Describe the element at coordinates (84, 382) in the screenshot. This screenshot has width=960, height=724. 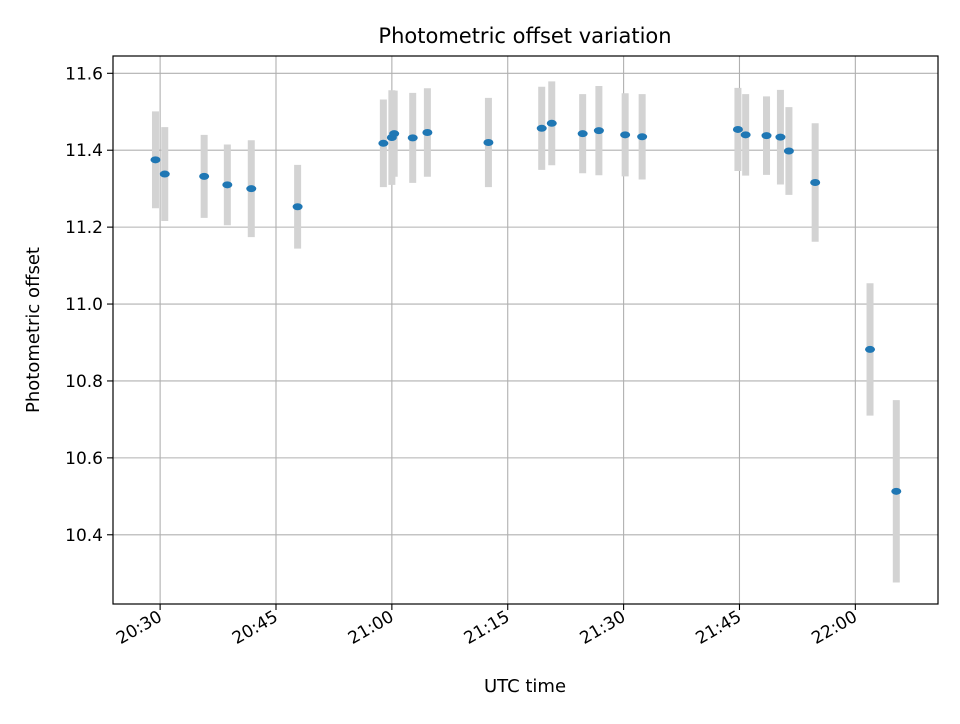
I see `y-tick-label: 10.8` at that location.